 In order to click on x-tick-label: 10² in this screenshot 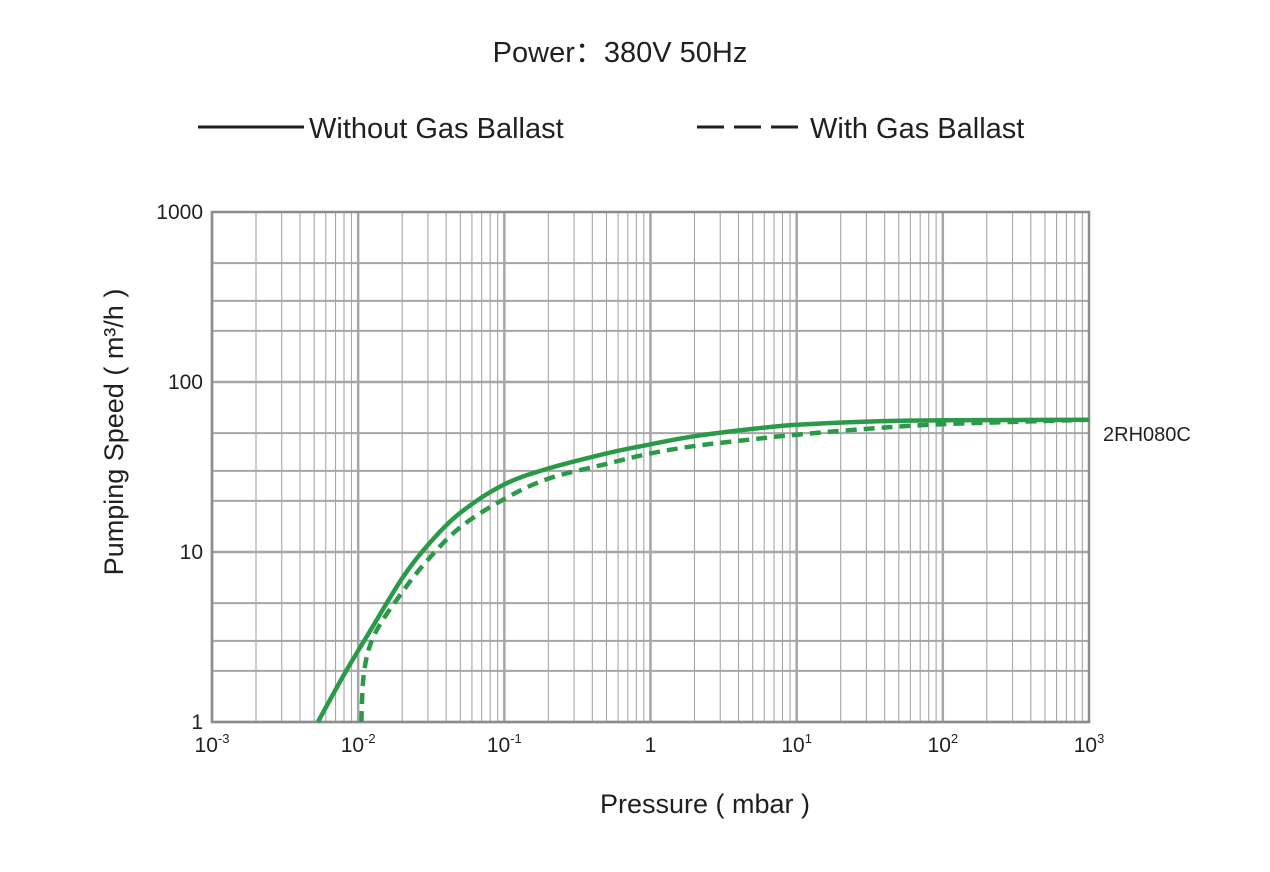, I will do `click(943, 744)`.